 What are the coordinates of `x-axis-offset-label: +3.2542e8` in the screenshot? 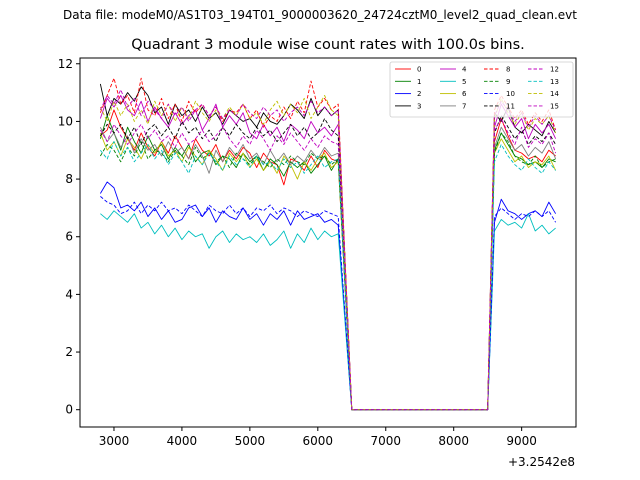 It's located at (541, 462).